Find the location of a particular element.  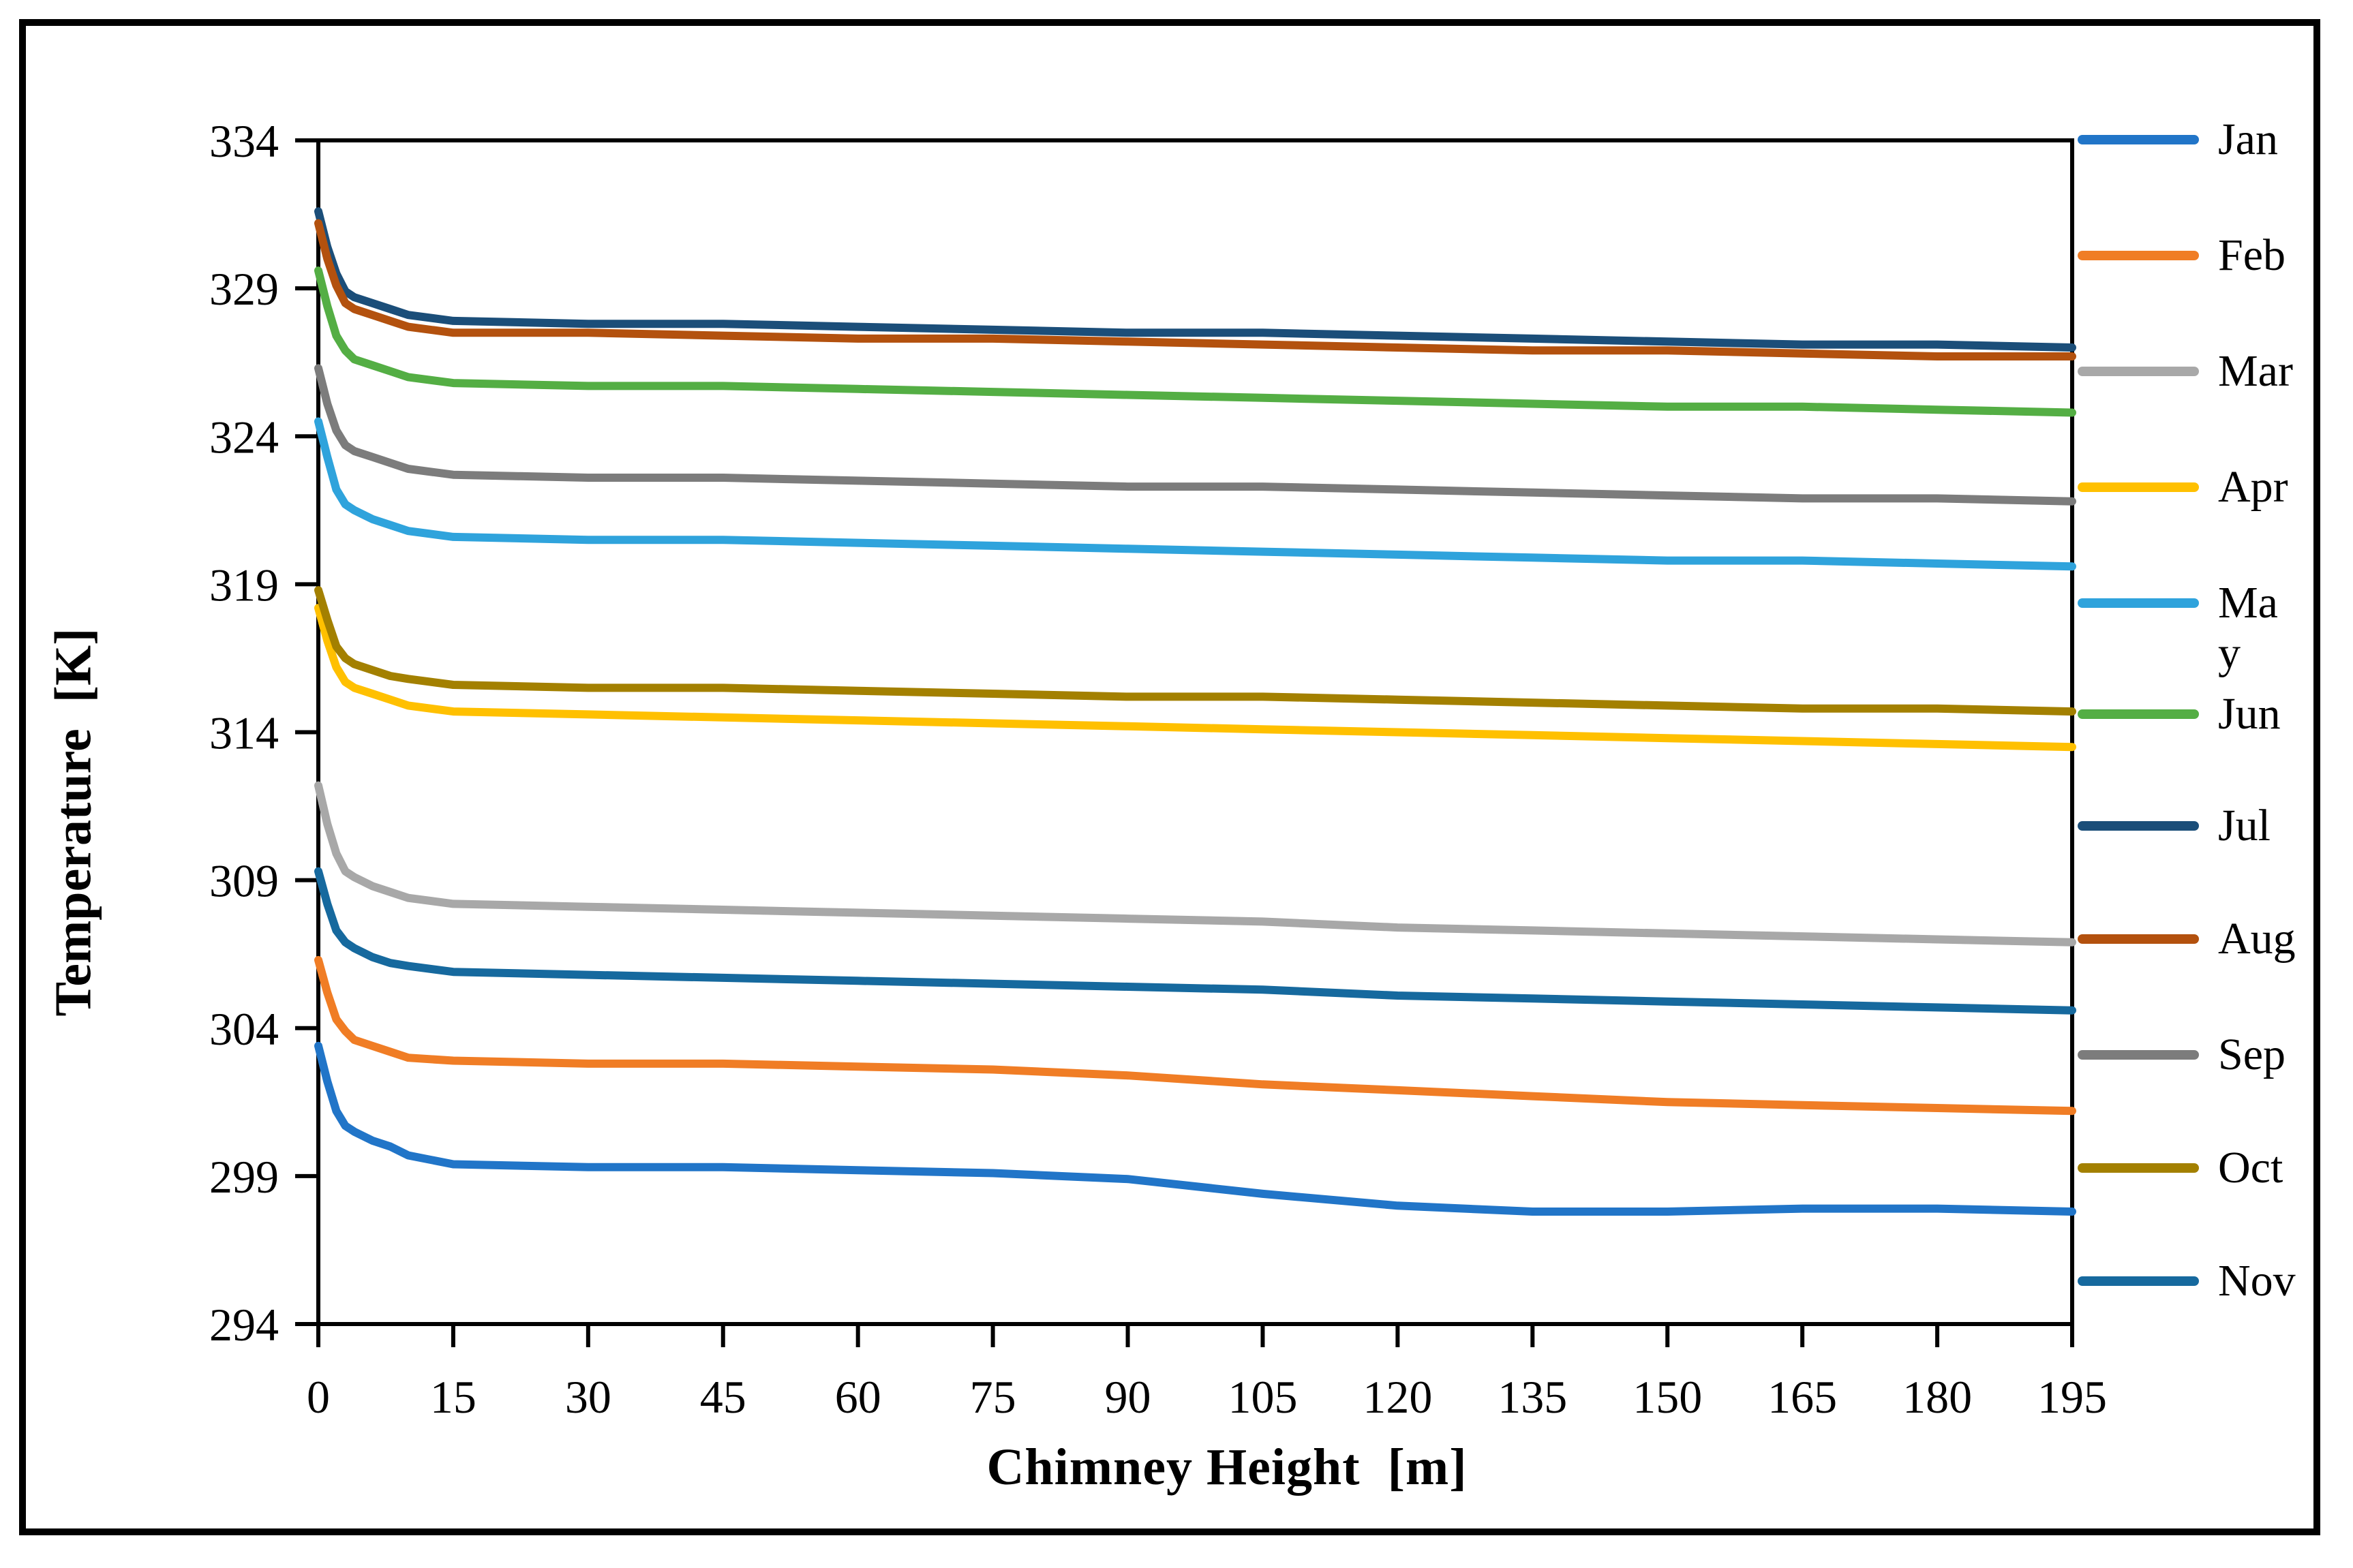

legend-item-jul: Jul is located at coordinates (2175, 826).